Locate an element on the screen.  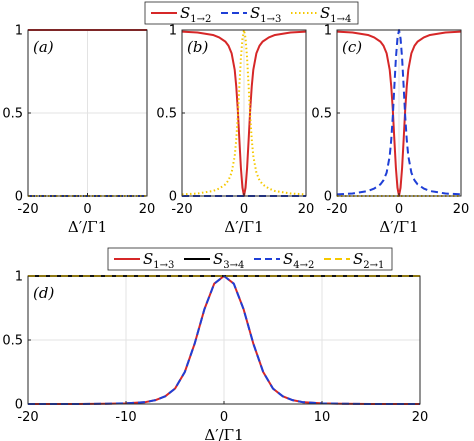
panel-label: (c) is located at coordinates (352, 47).